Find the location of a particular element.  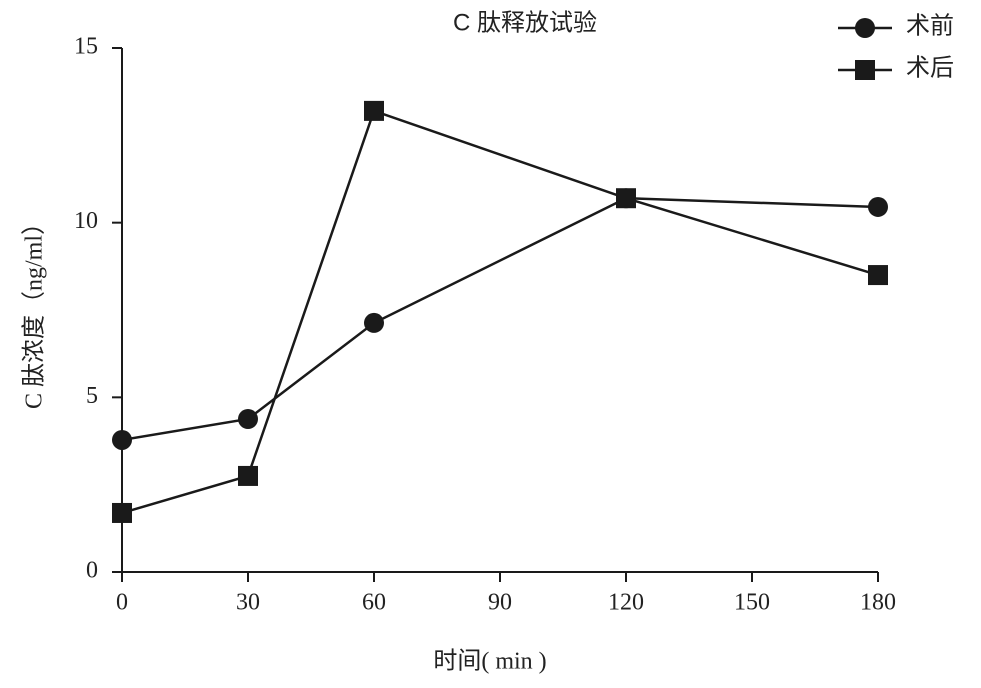

x-tick-label: 180 is located at coordinates (878, 603).